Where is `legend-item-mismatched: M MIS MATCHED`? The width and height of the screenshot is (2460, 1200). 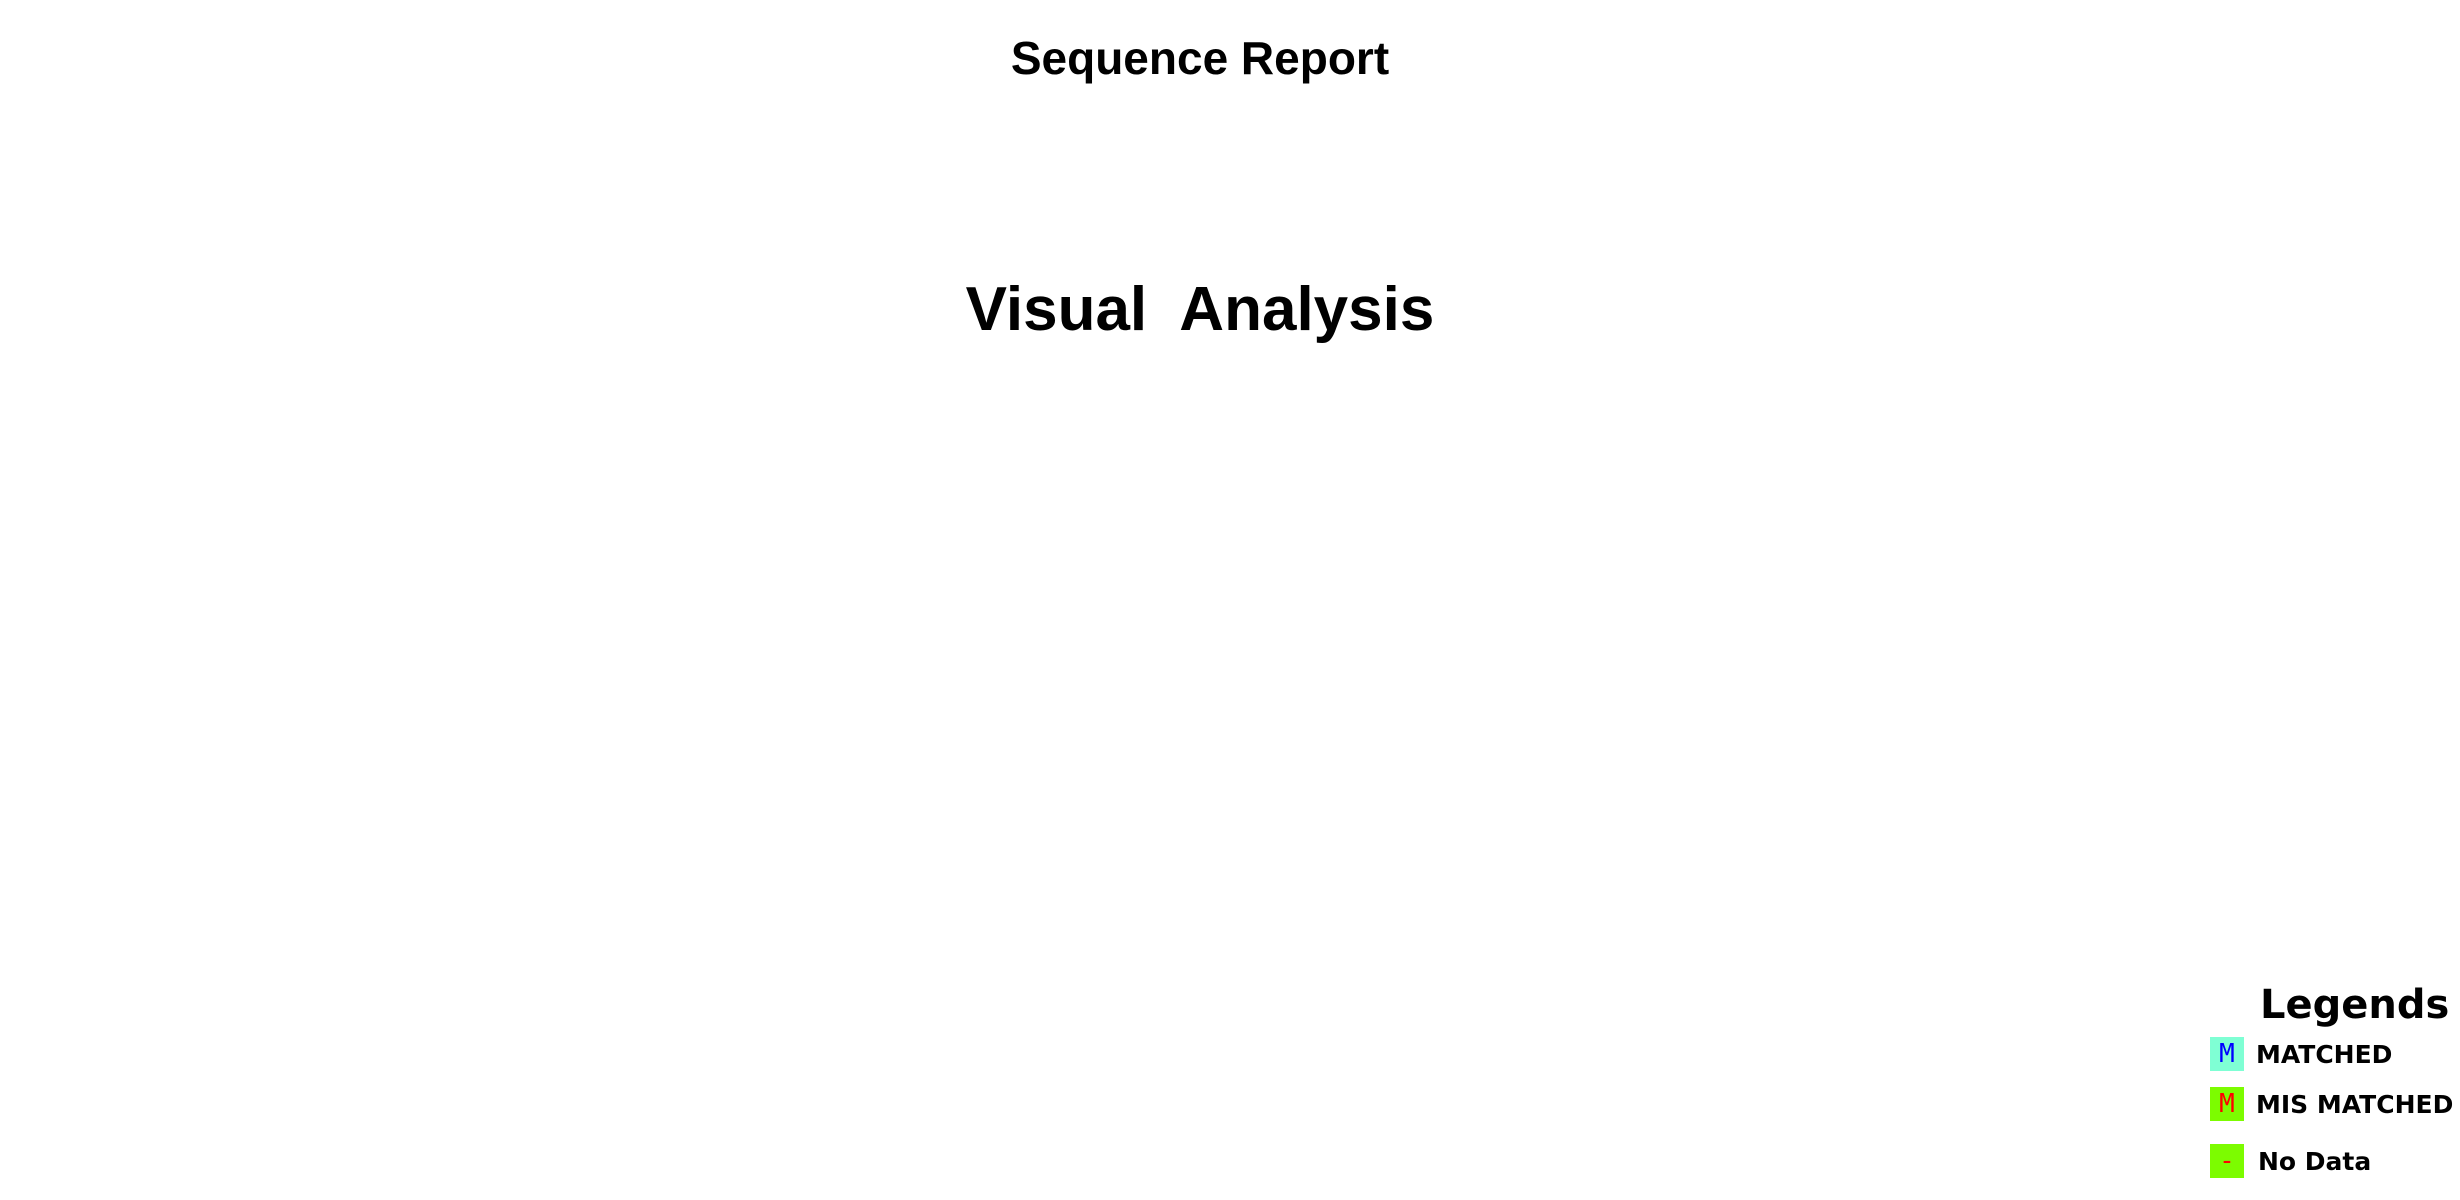 legend-item-mismatched: M MIS MATCHED is located at coordinates (2331, 1104).